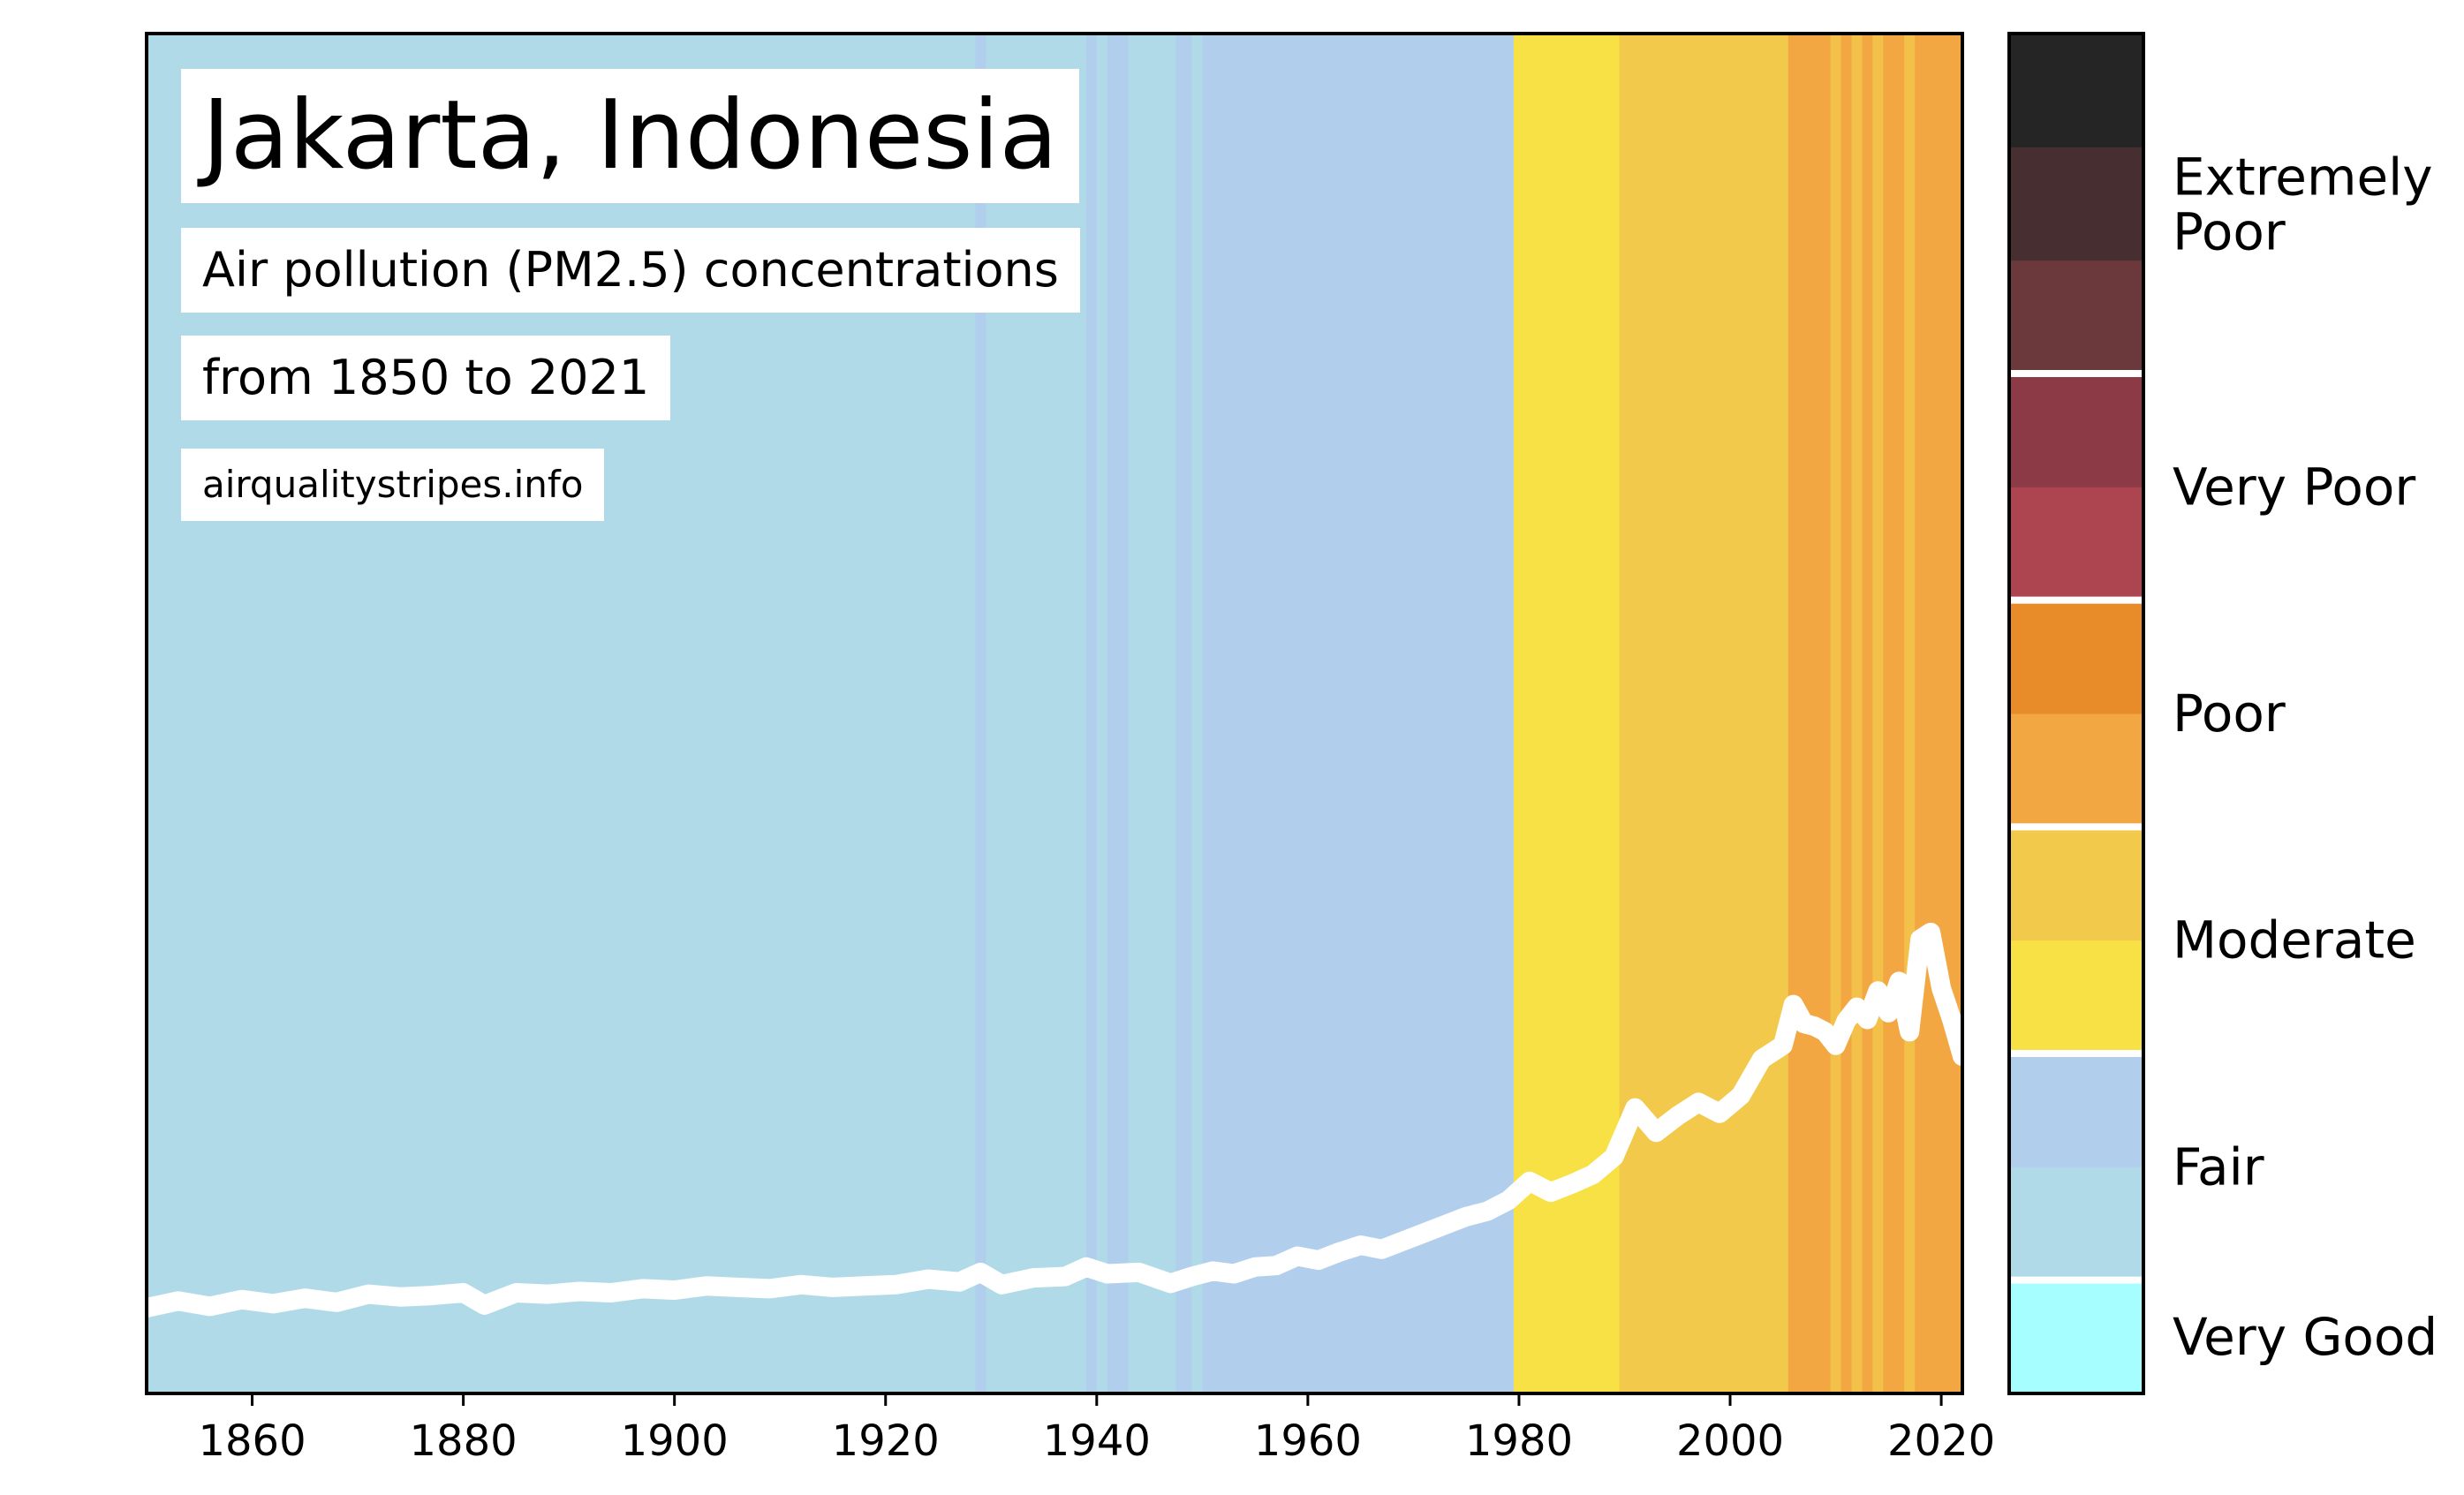 This screenshot has width=2464, height=1495. I want to click on x-tick-label-1860: 1860, so click(252, 1441).